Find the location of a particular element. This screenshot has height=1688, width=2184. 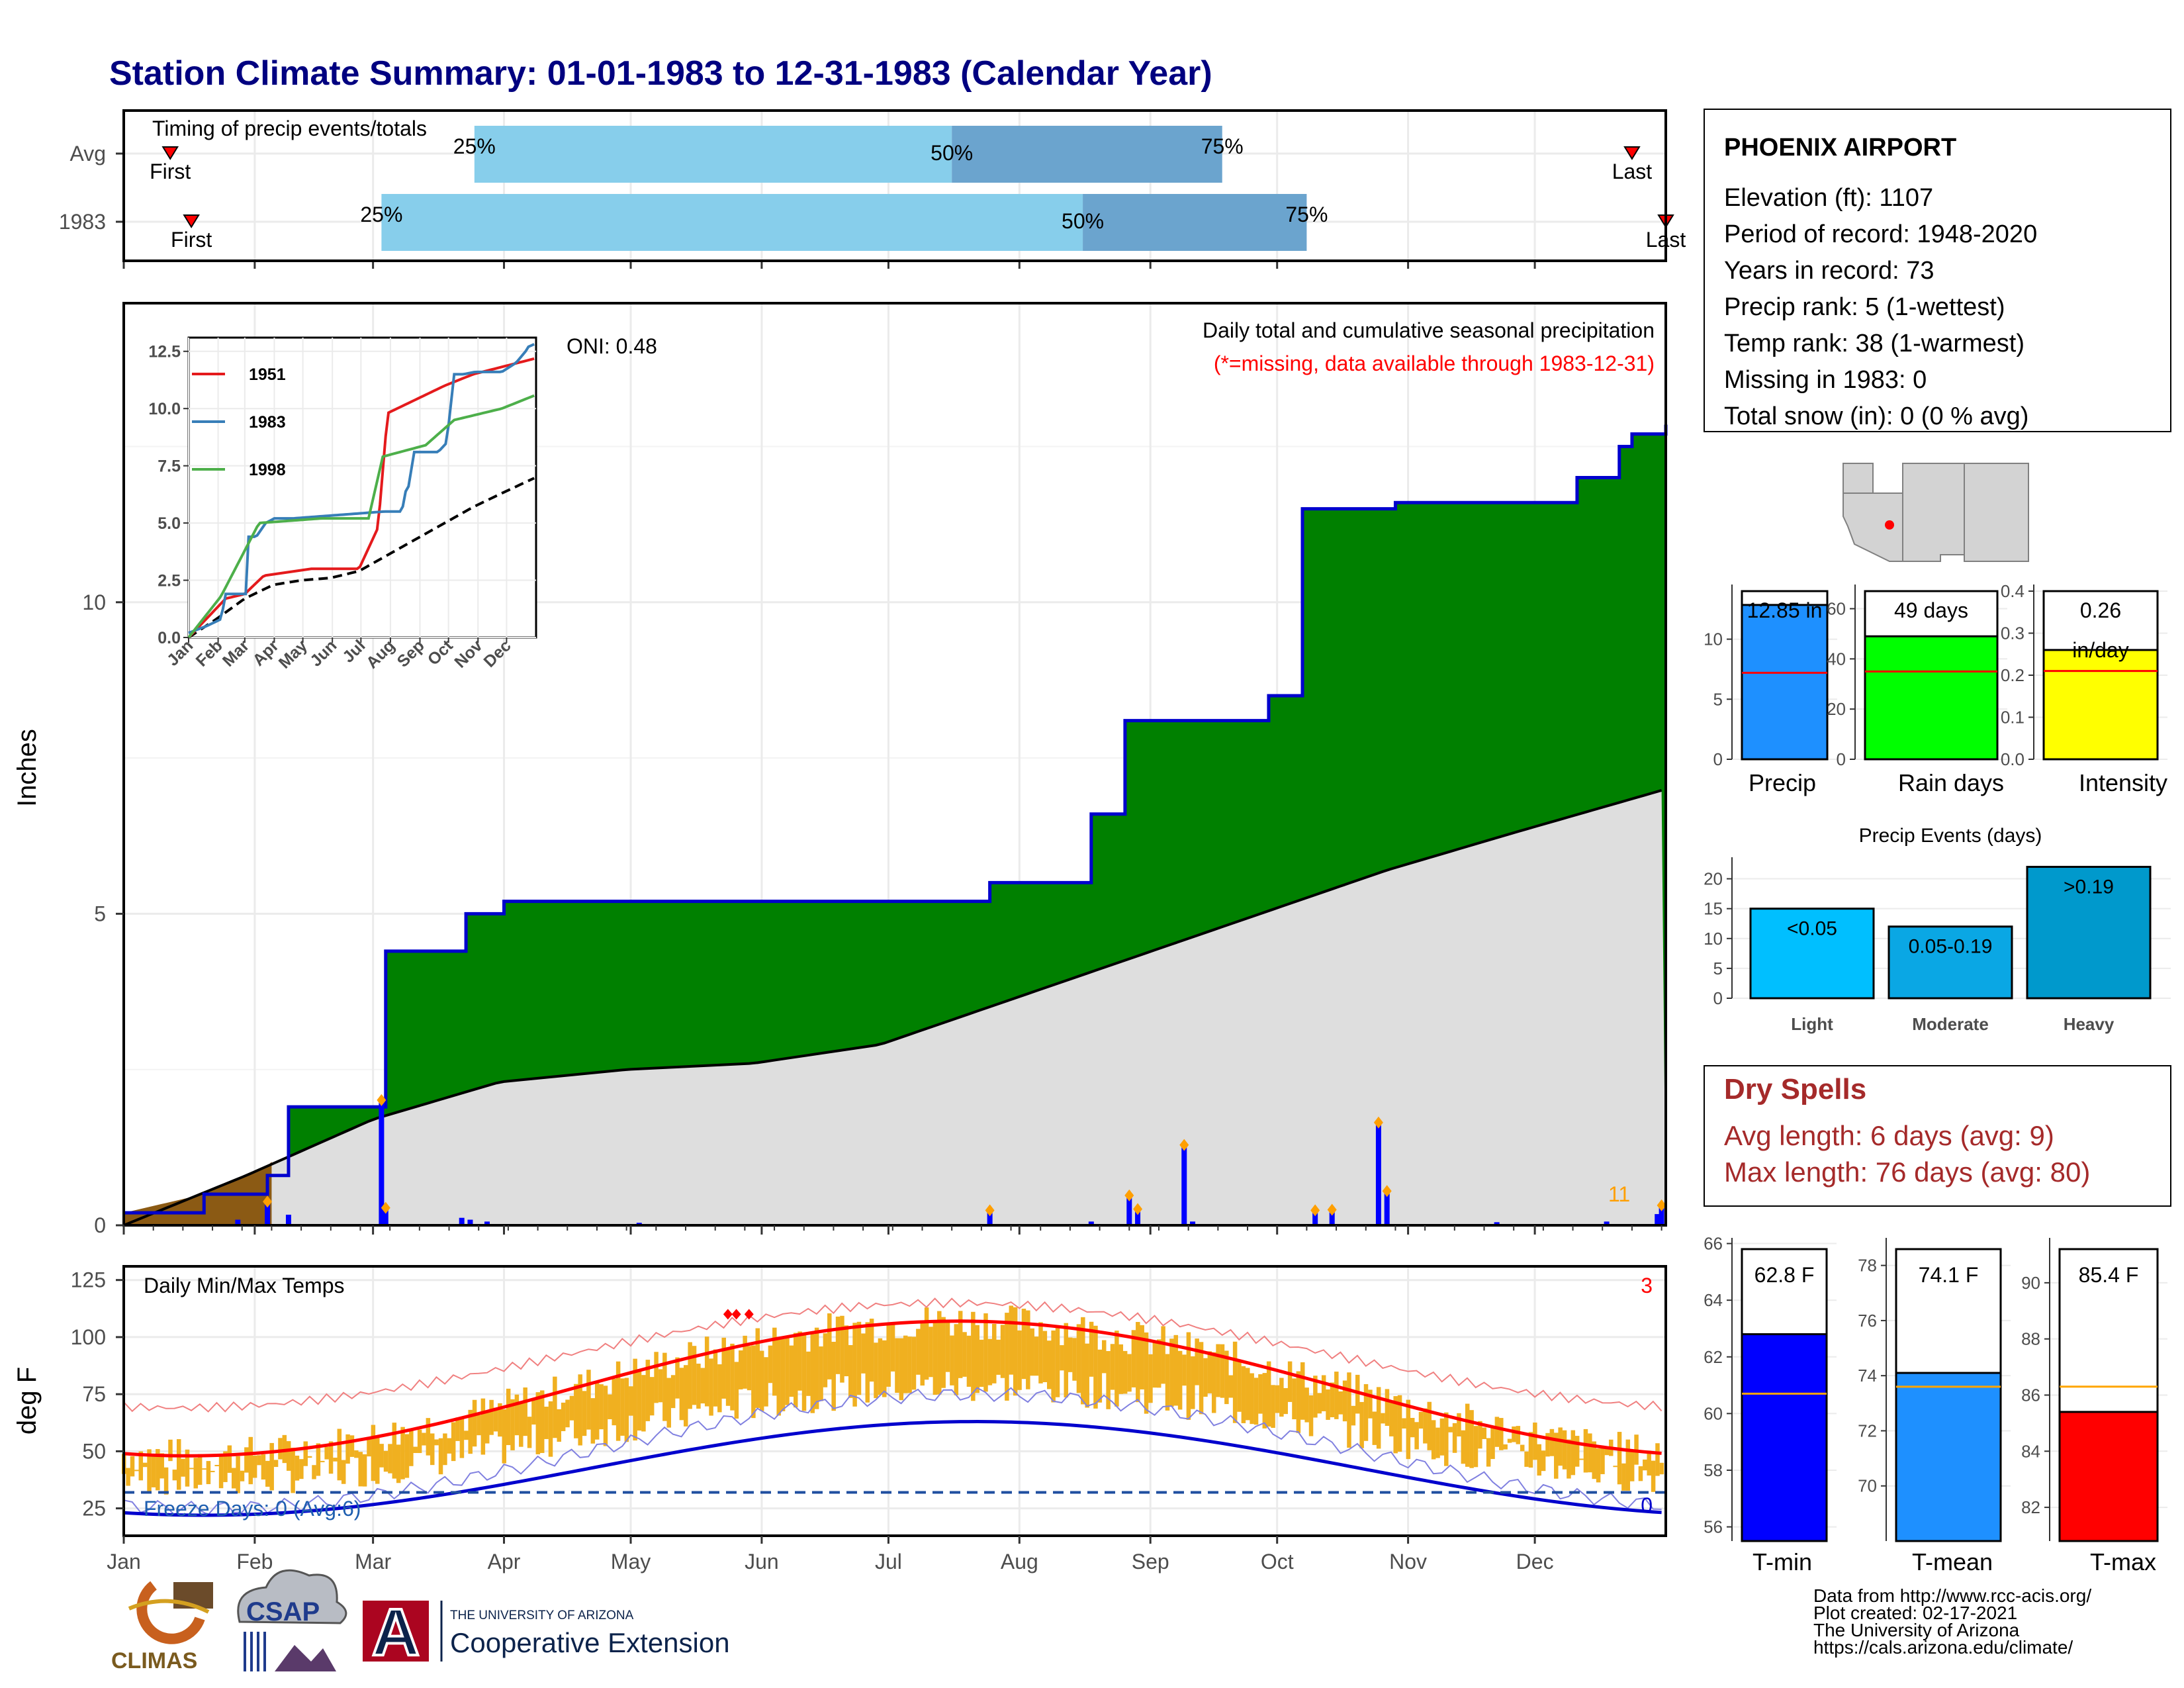

y-tick-label: 10 is located at coordinates (94, 602).